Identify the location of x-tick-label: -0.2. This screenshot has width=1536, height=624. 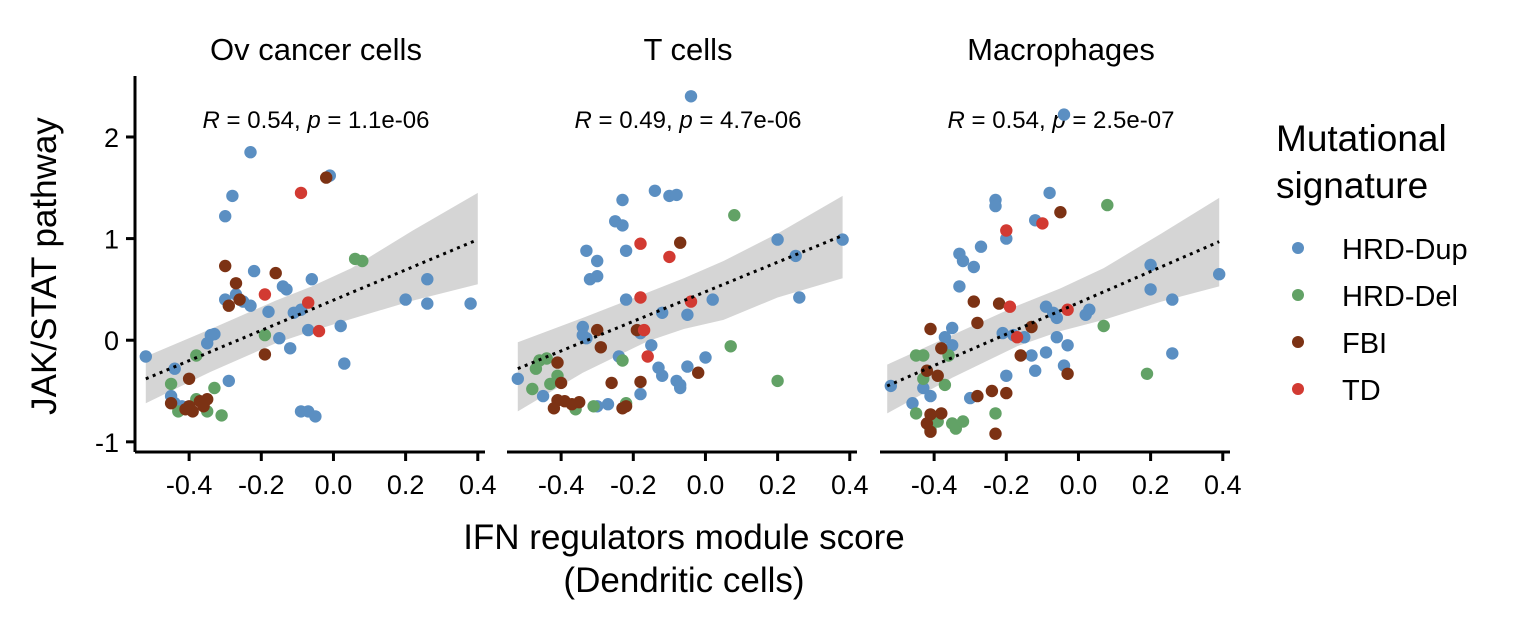
(261, 485).